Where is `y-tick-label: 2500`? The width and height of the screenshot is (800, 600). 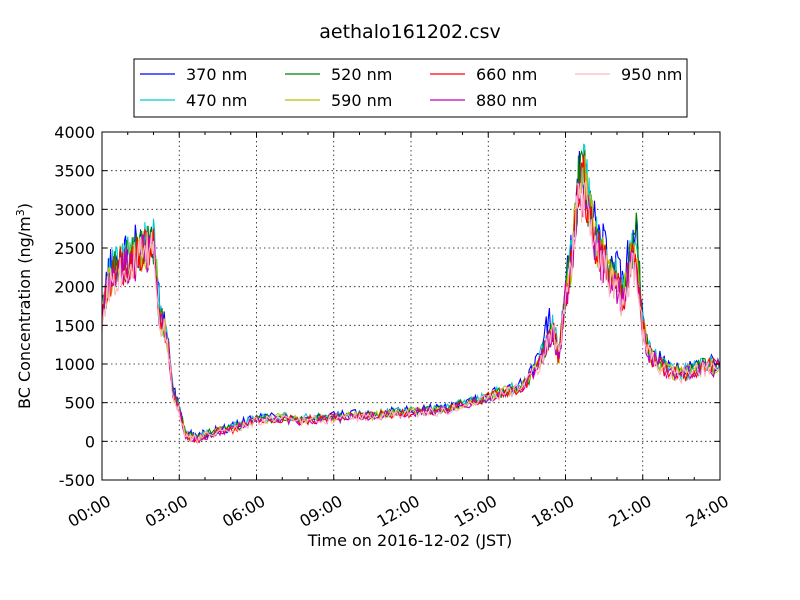 y-tick-label: 2500 is located at coordinates (74, 248).